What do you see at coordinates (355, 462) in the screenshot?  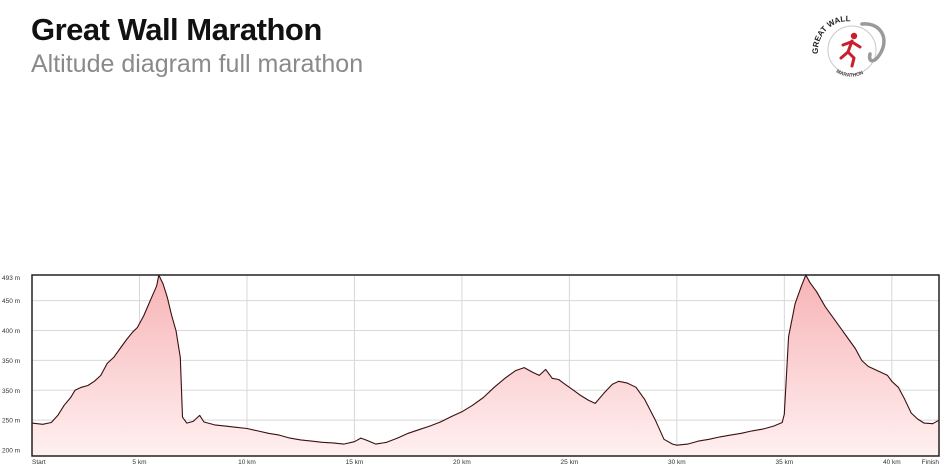 I see `x-tick-label: 15 km` at bounding box center [355, 462].